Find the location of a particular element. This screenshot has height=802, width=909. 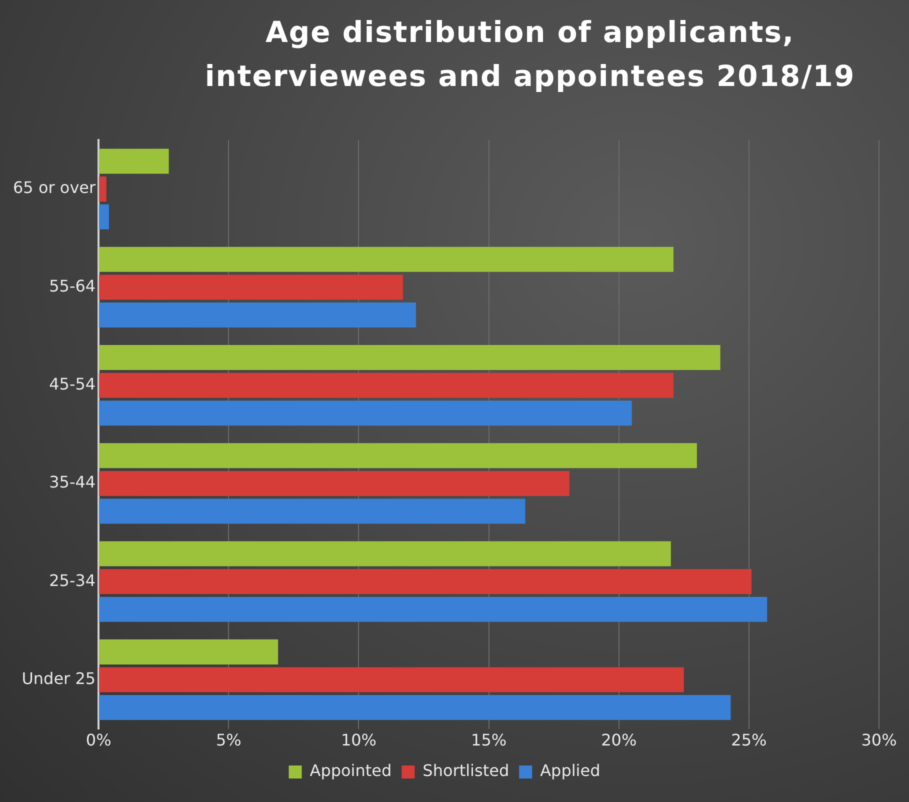

x-tick-label: 5% is located at coordinates (229, 740).